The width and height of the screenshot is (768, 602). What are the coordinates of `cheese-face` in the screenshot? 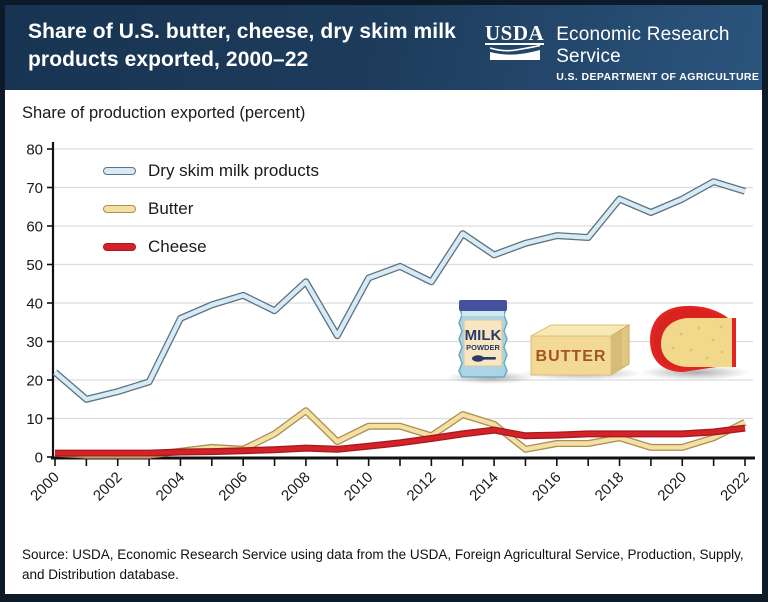 It's located at (696, 342).